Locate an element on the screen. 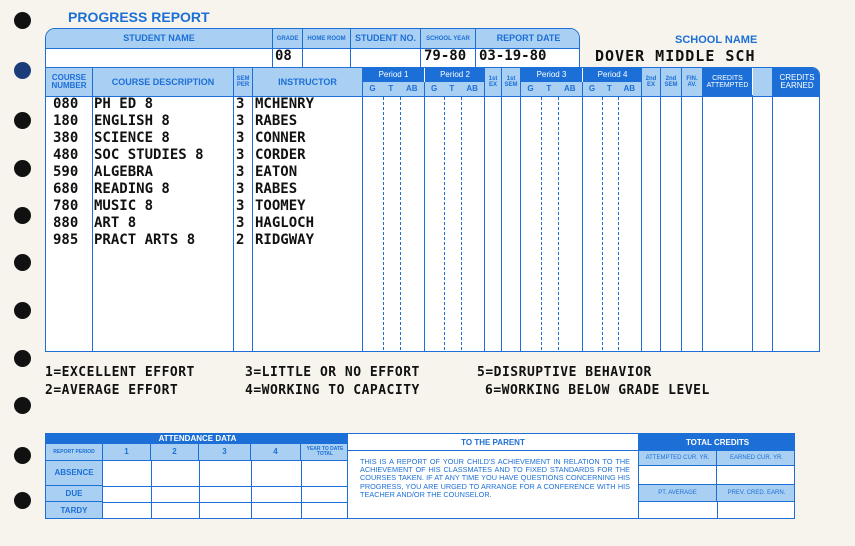 This screenshot has height=546, width=855. page-title: PROGRESS REPORT is located at coordinates (139, 17).